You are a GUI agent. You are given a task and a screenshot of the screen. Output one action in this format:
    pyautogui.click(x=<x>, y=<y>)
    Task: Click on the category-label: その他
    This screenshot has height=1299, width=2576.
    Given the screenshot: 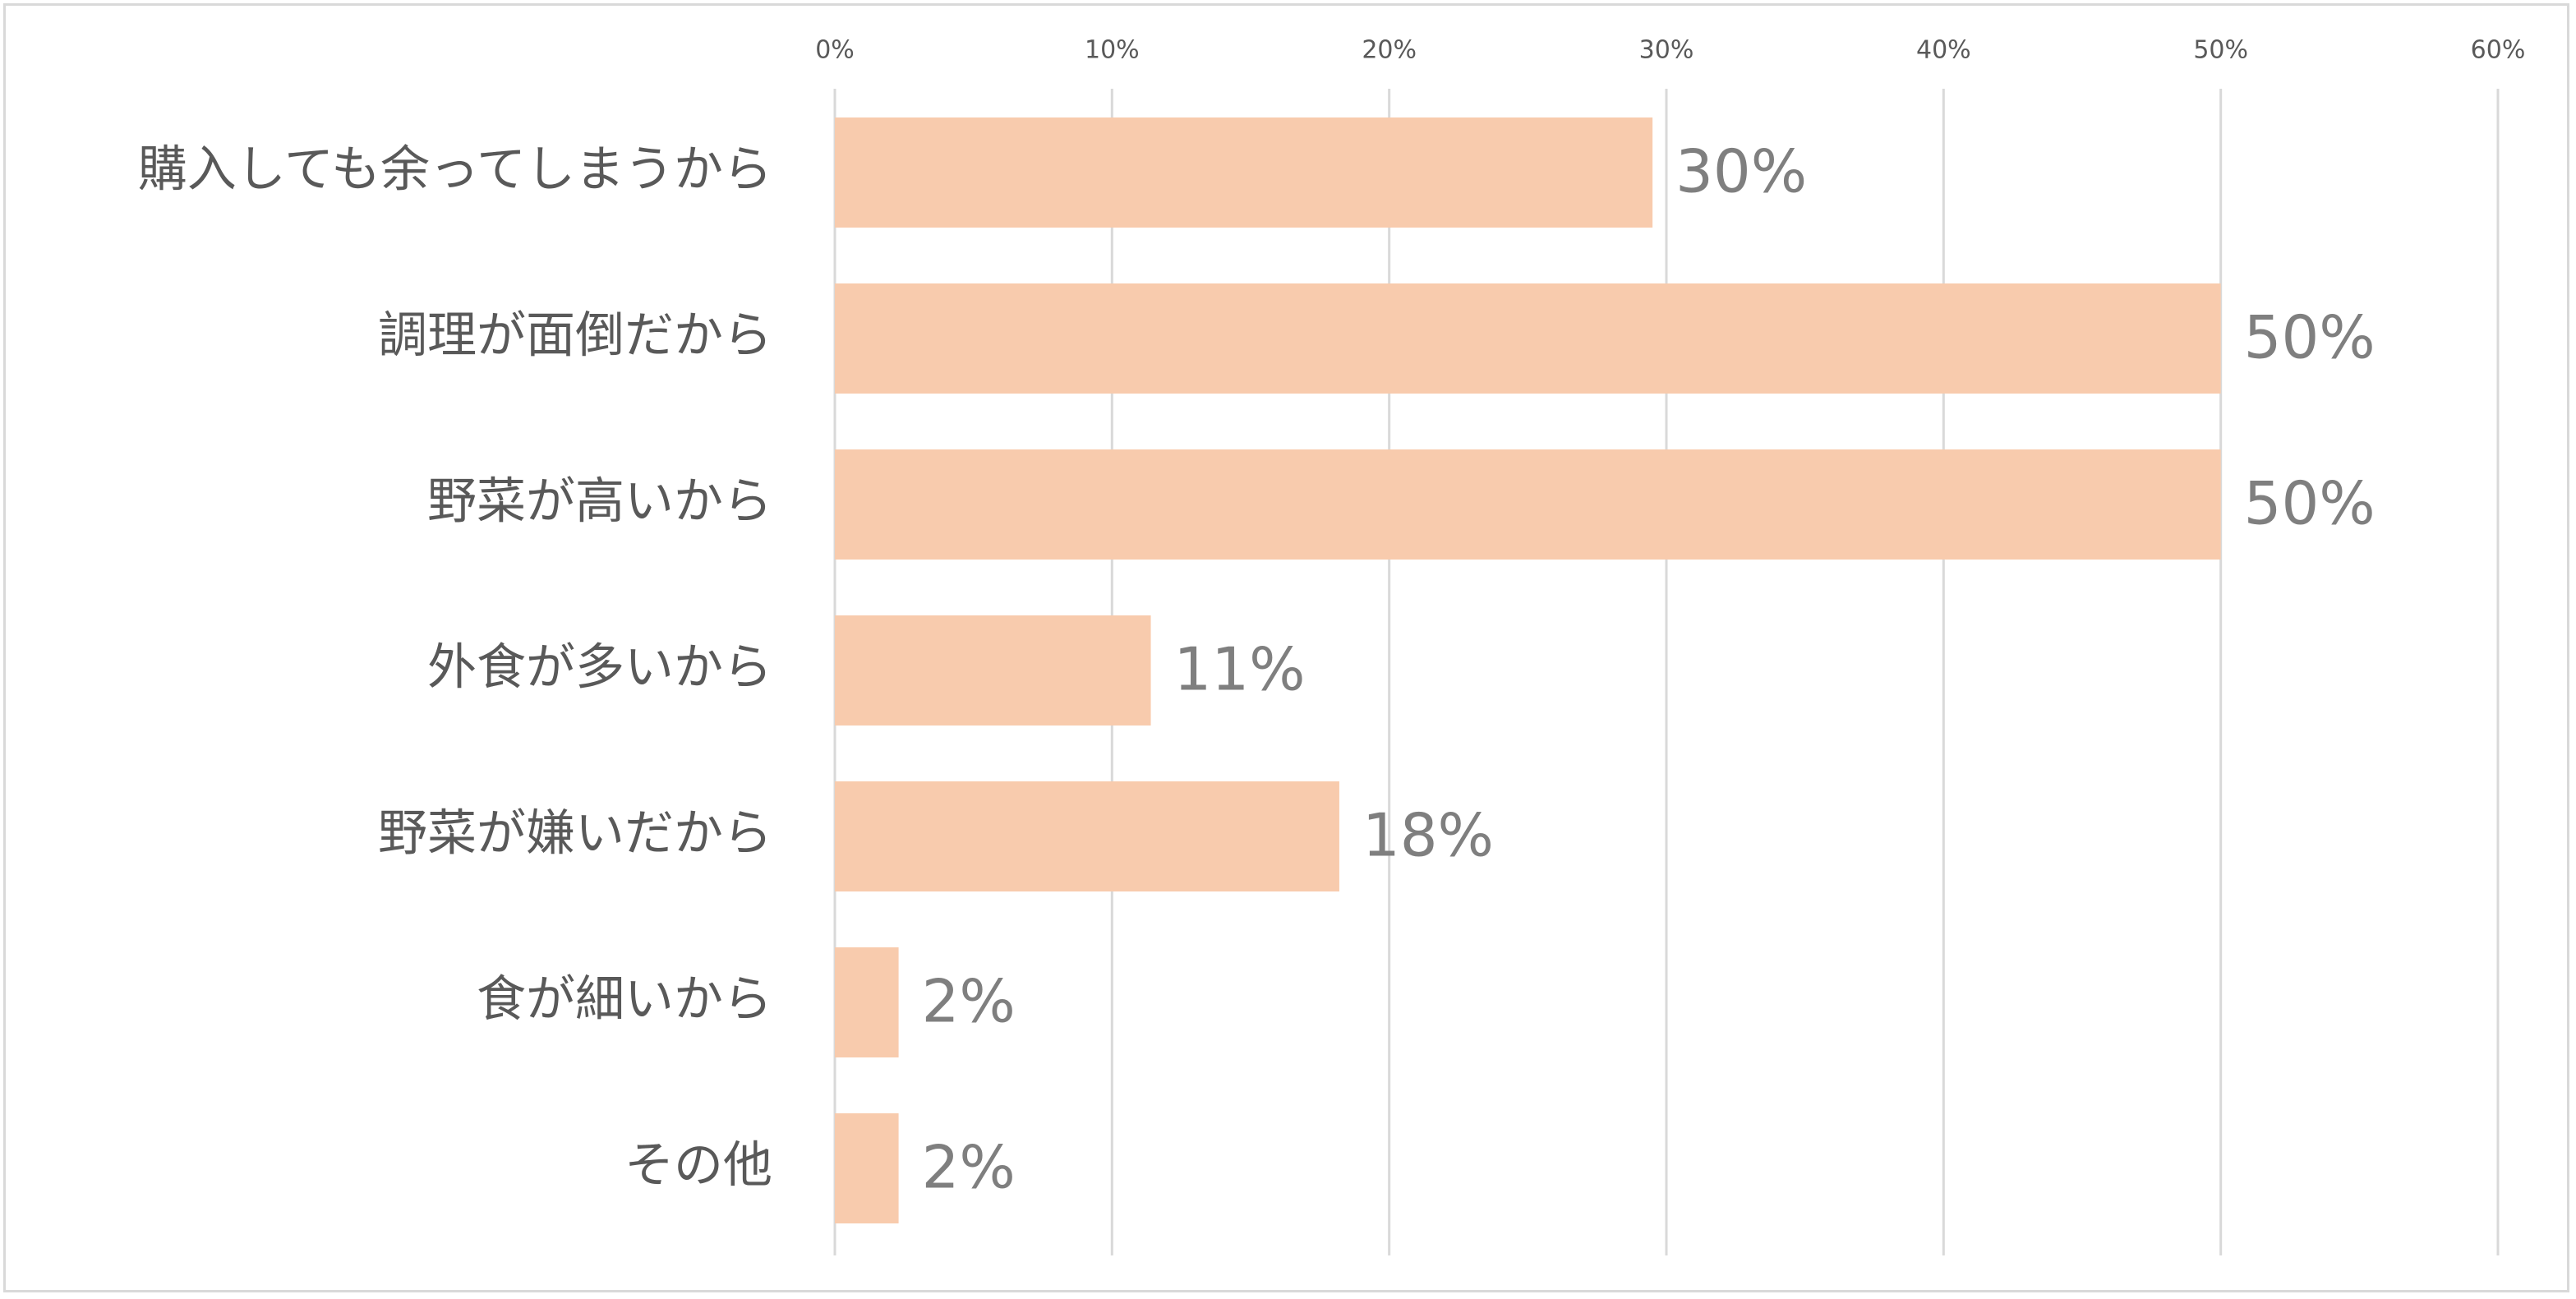 What is the action you would take?
    pyautogui.click(x=698, y=1166)
    